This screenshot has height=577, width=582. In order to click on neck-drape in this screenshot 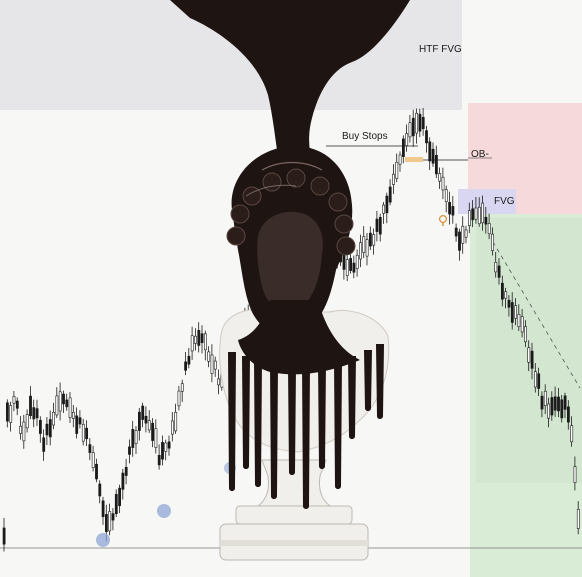, I will do `click(299, 337)`.